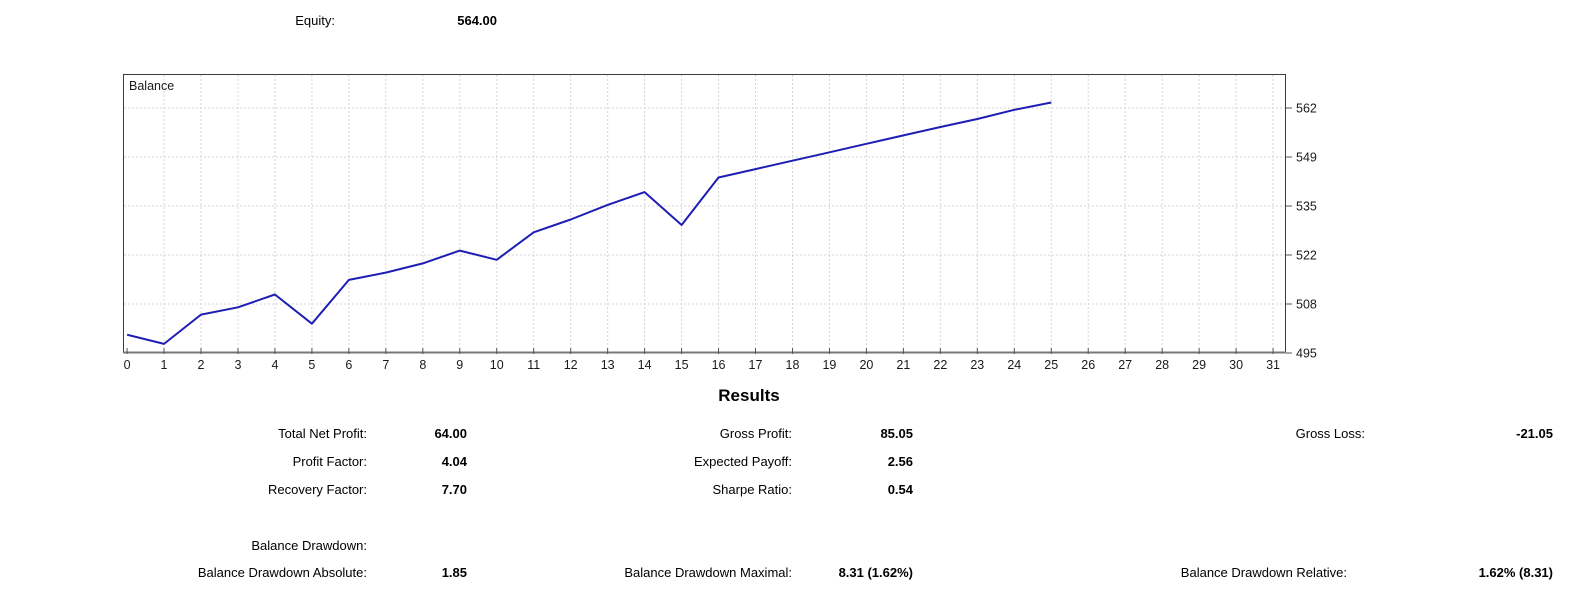 The height and width of the screenshot is (609, 1591). What do you see at coordinates (282, 572) in the screenshot?
I see `balance-drawdown-absolute-label: Balance Drawdown Absolute:` at bounding box center [282, 572].